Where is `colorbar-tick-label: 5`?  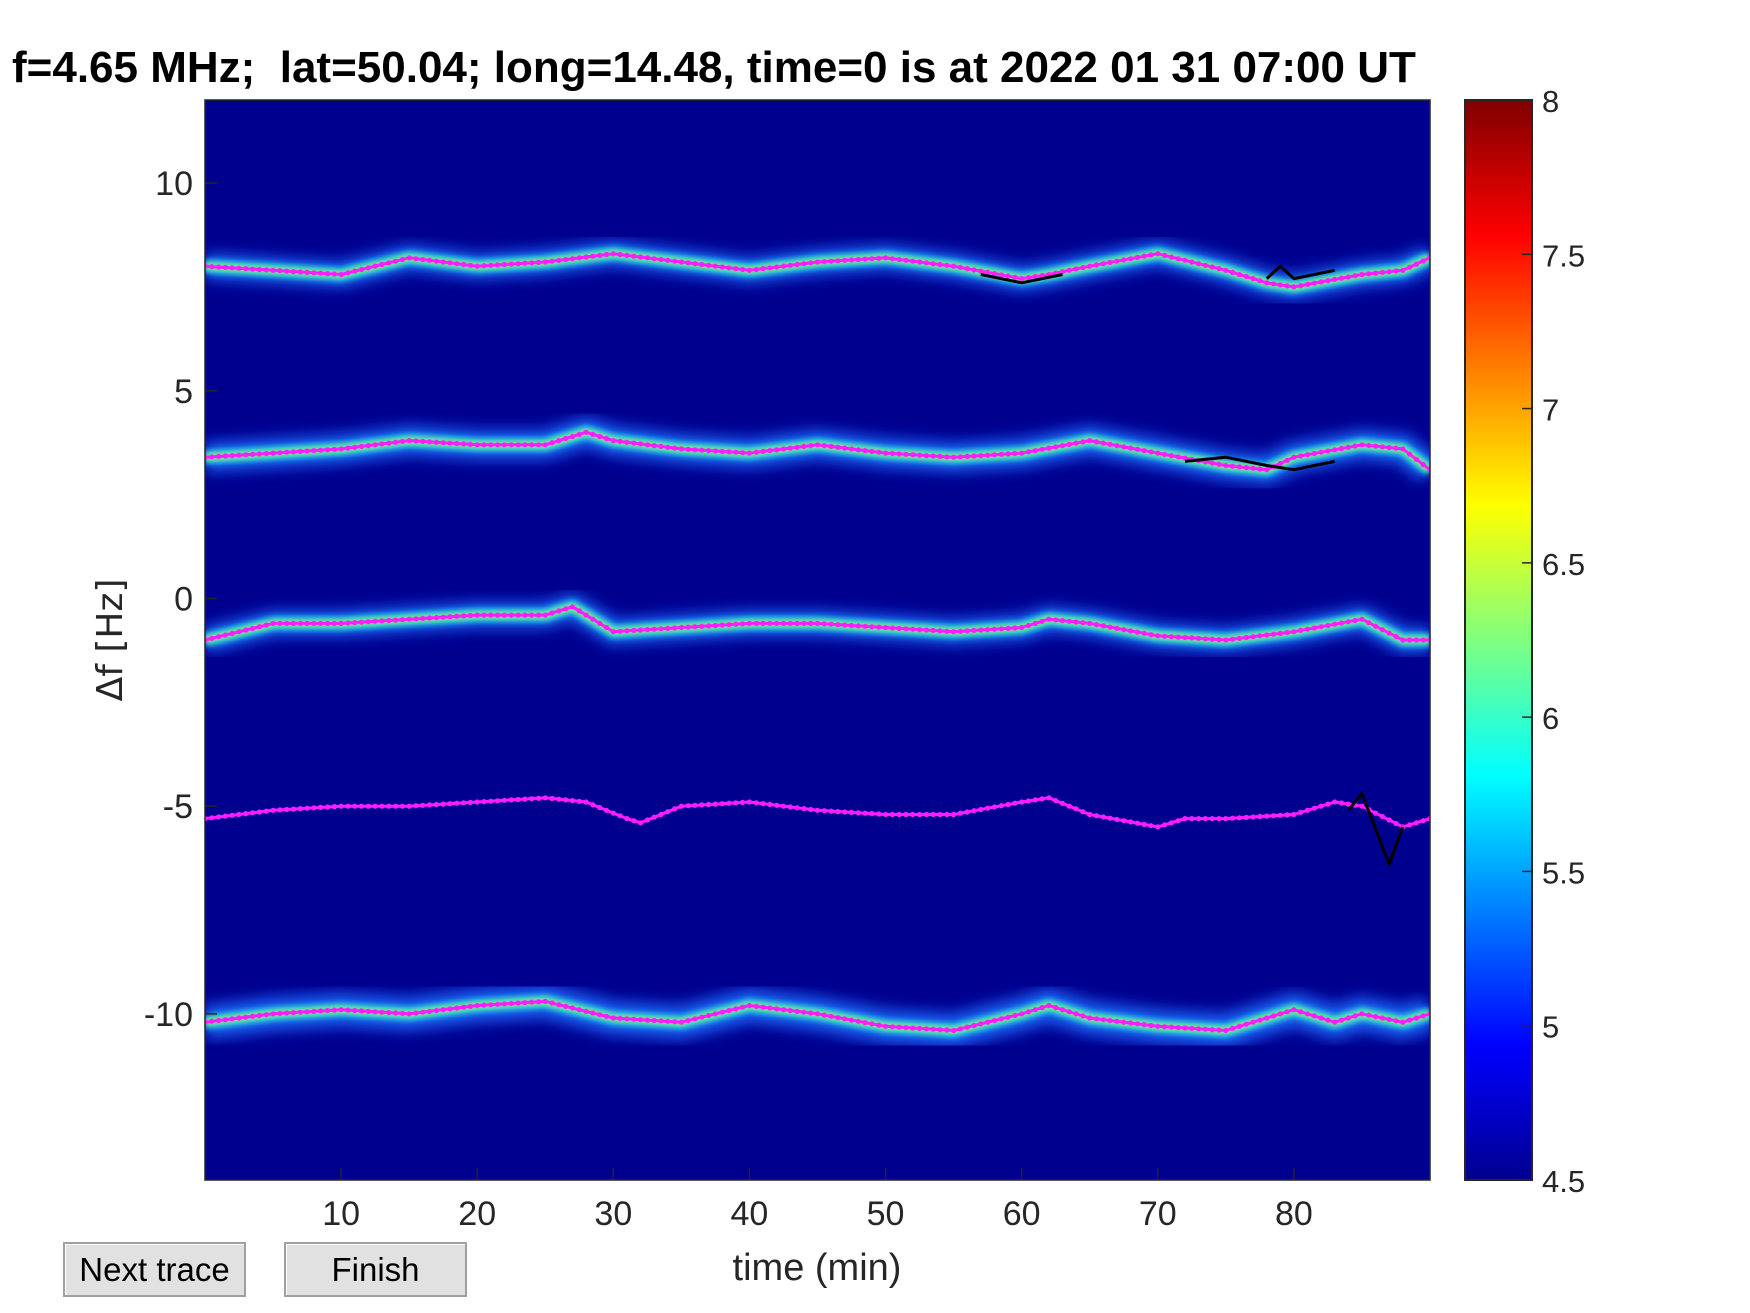 colorbar-tick-label: 5 is located at coordinates (1550, 1027).